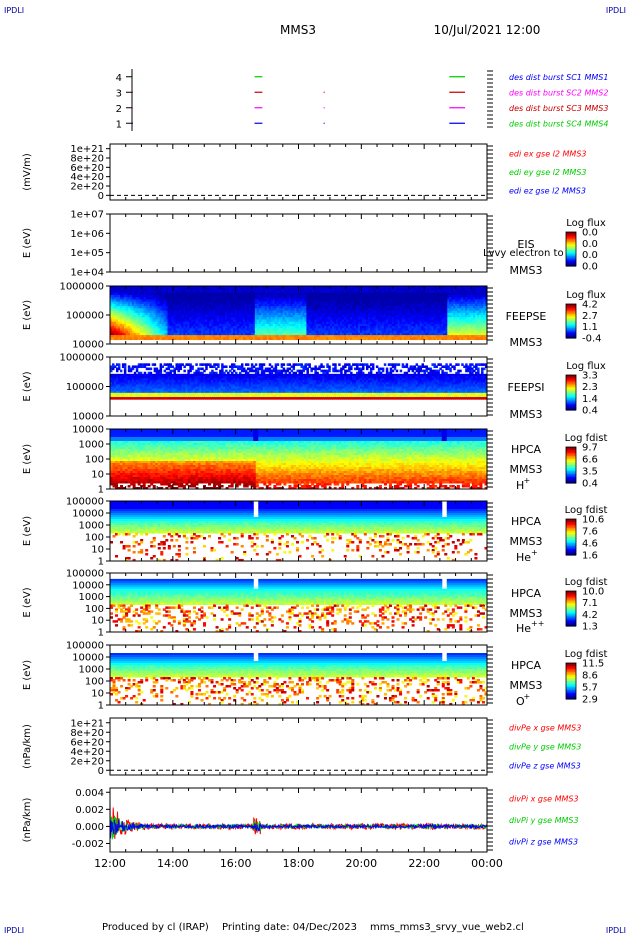 Image resolution: width=630 pixels, height=934 pixels. I want to click on spacecraft-title: MMS3, so click(298, 30).